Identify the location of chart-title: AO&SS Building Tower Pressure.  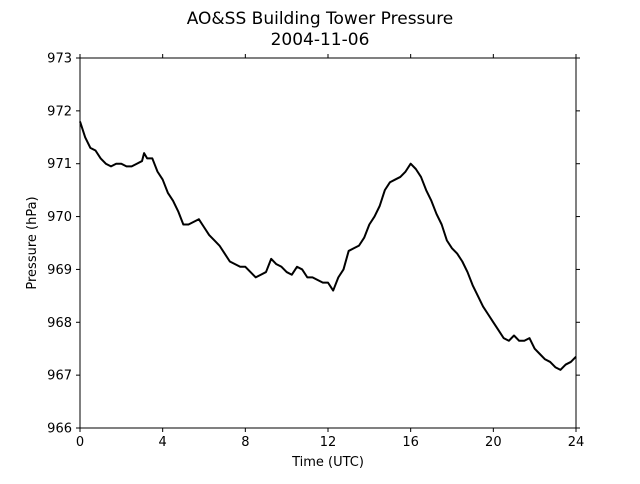
(320, 19).